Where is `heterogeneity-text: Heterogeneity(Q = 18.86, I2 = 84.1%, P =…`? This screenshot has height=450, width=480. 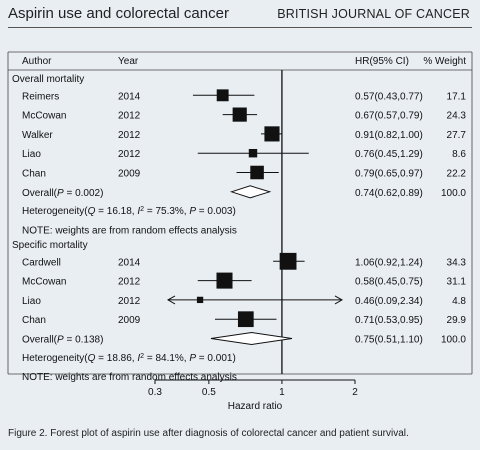 heterogeneity-text: Heterogeneity(Q = 18.86, I2 = 84.1%, P =… is located at coordinates (129, 358).